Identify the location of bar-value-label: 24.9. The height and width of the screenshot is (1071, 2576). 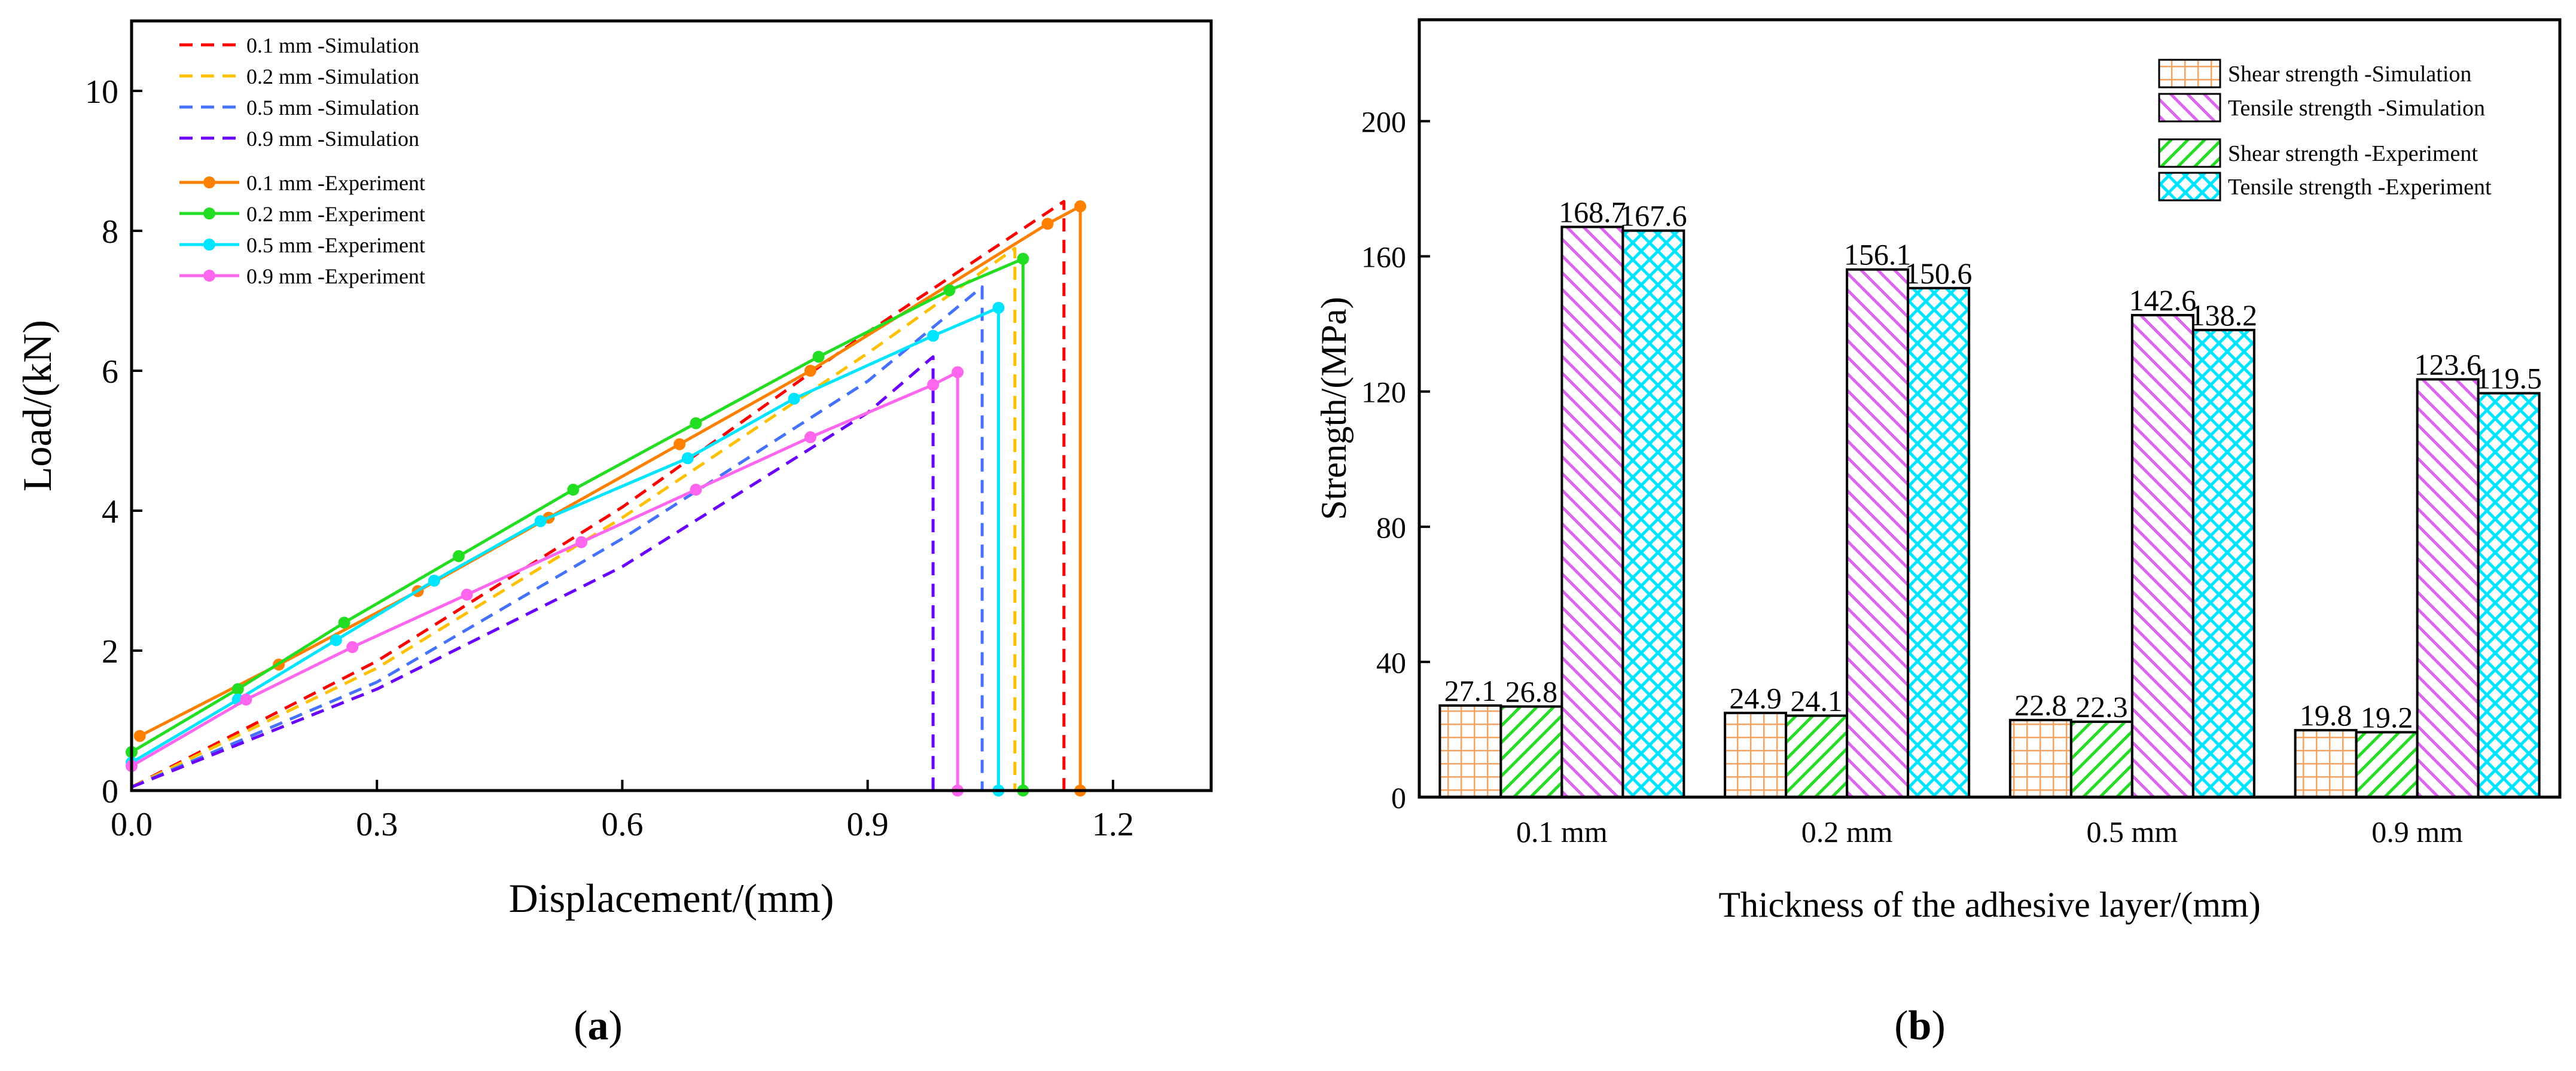
(1756, 698).